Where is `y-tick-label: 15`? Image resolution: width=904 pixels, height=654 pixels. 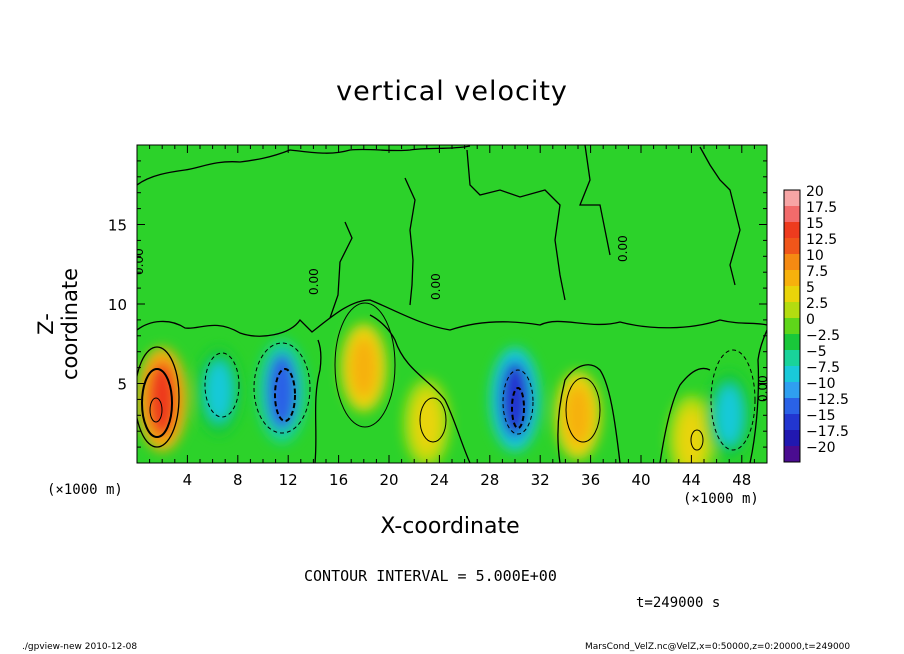
y-tick-label: 15 is located at coordinates (117, 226).